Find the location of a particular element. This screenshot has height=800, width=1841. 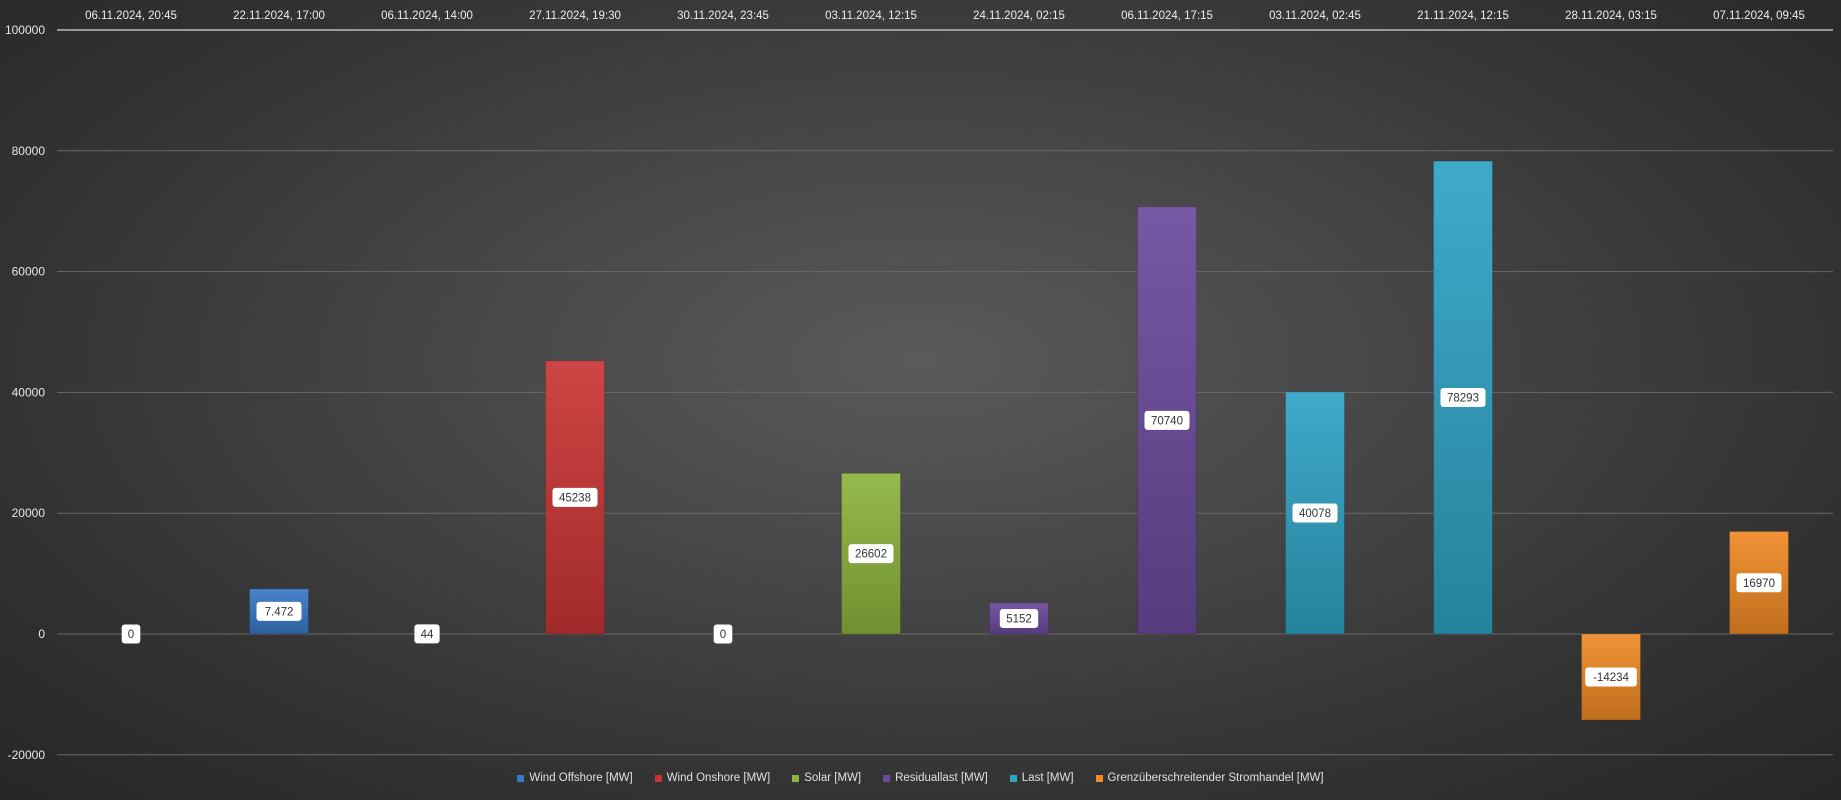

data-label: 78293 is located at coordinates (1463, 399).